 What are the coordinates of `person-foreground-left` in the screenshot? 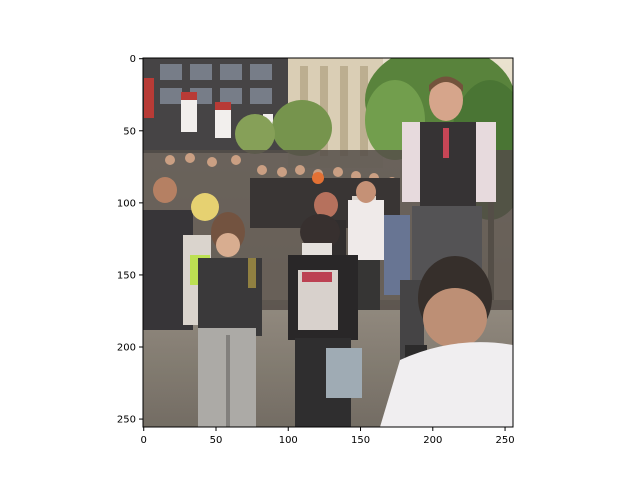 It's located at (230, 319).